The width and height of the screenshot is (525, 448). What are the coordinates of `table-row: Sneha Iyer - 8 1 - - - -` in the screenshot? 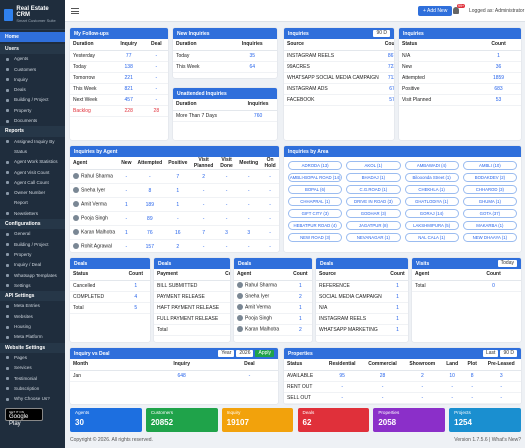 It's located at (174, 190).